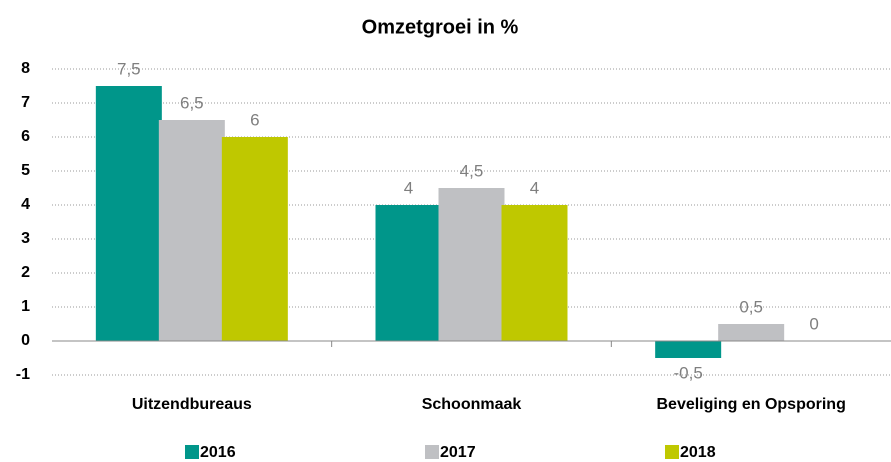  Describe the element at coordinates (813, 323) in the screenshot. I see `value-label: 0` at that location.